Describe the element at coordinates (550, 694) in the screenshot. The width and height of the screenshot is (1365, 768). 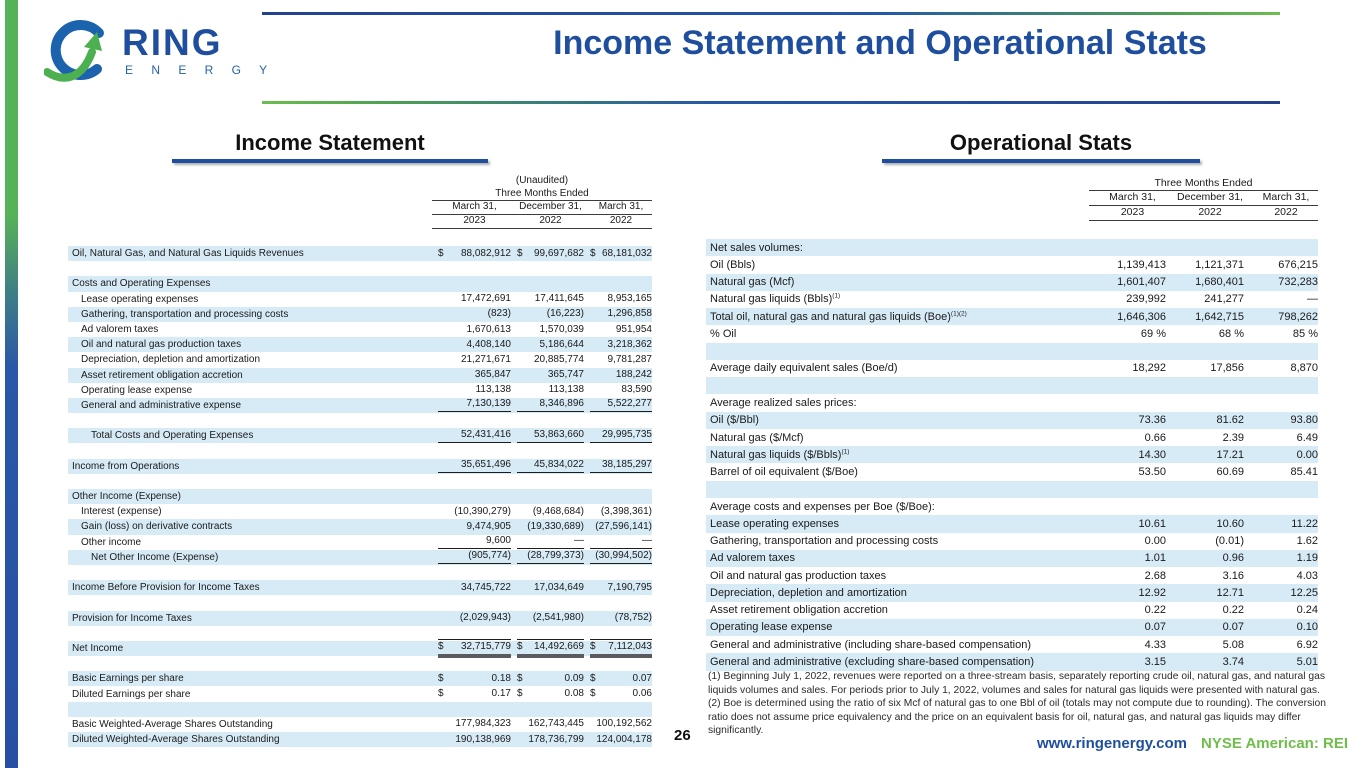
I see `row-value: $0.08` at that location.